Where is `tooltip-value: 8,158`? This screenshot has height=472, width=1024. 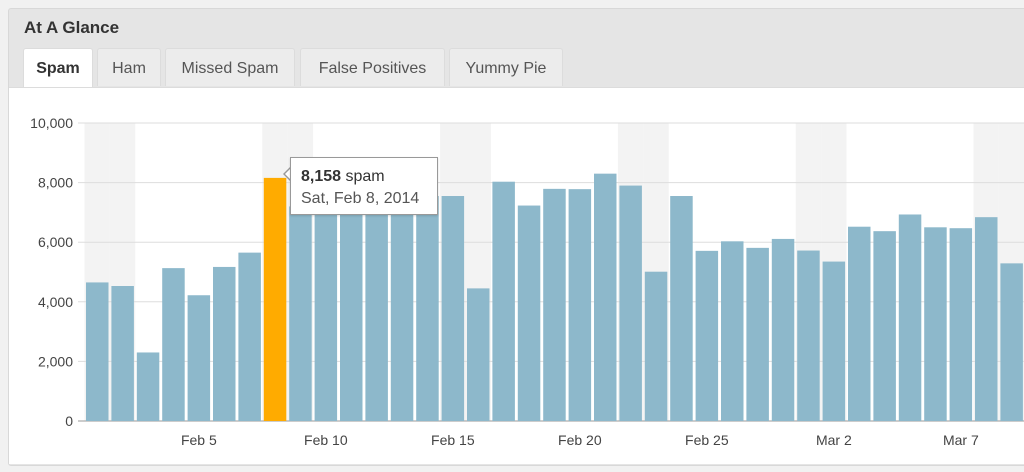
tooltip-value: 8,158 is located at coordinates (321, 176).